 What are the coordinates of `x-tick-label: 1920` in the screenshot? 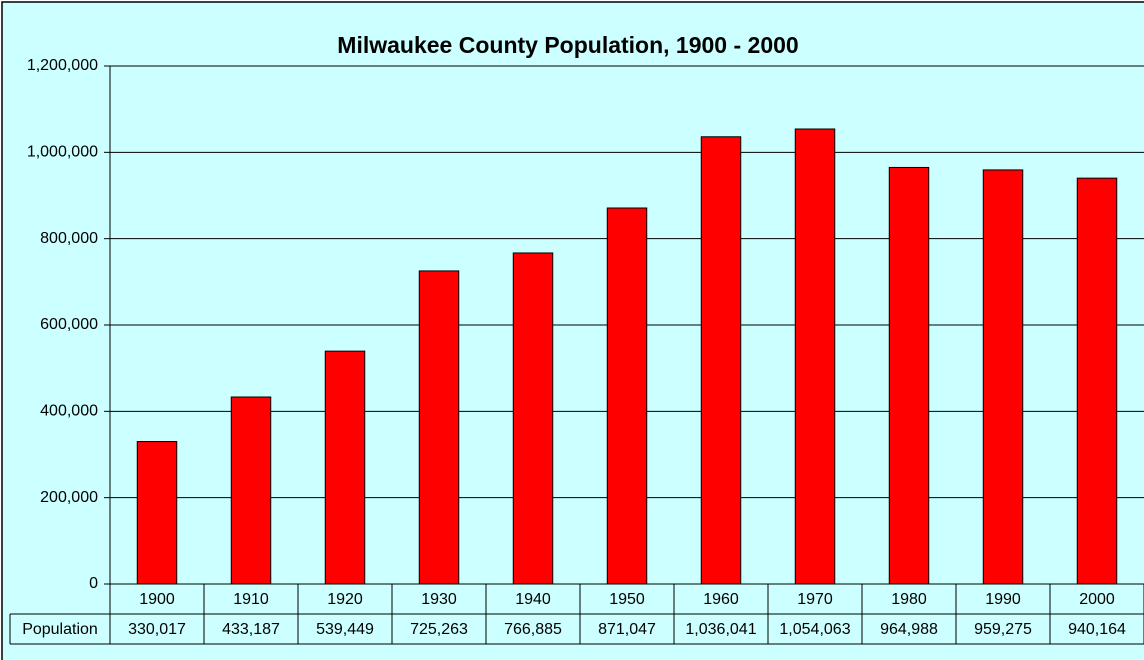 It's located at (345, 599).